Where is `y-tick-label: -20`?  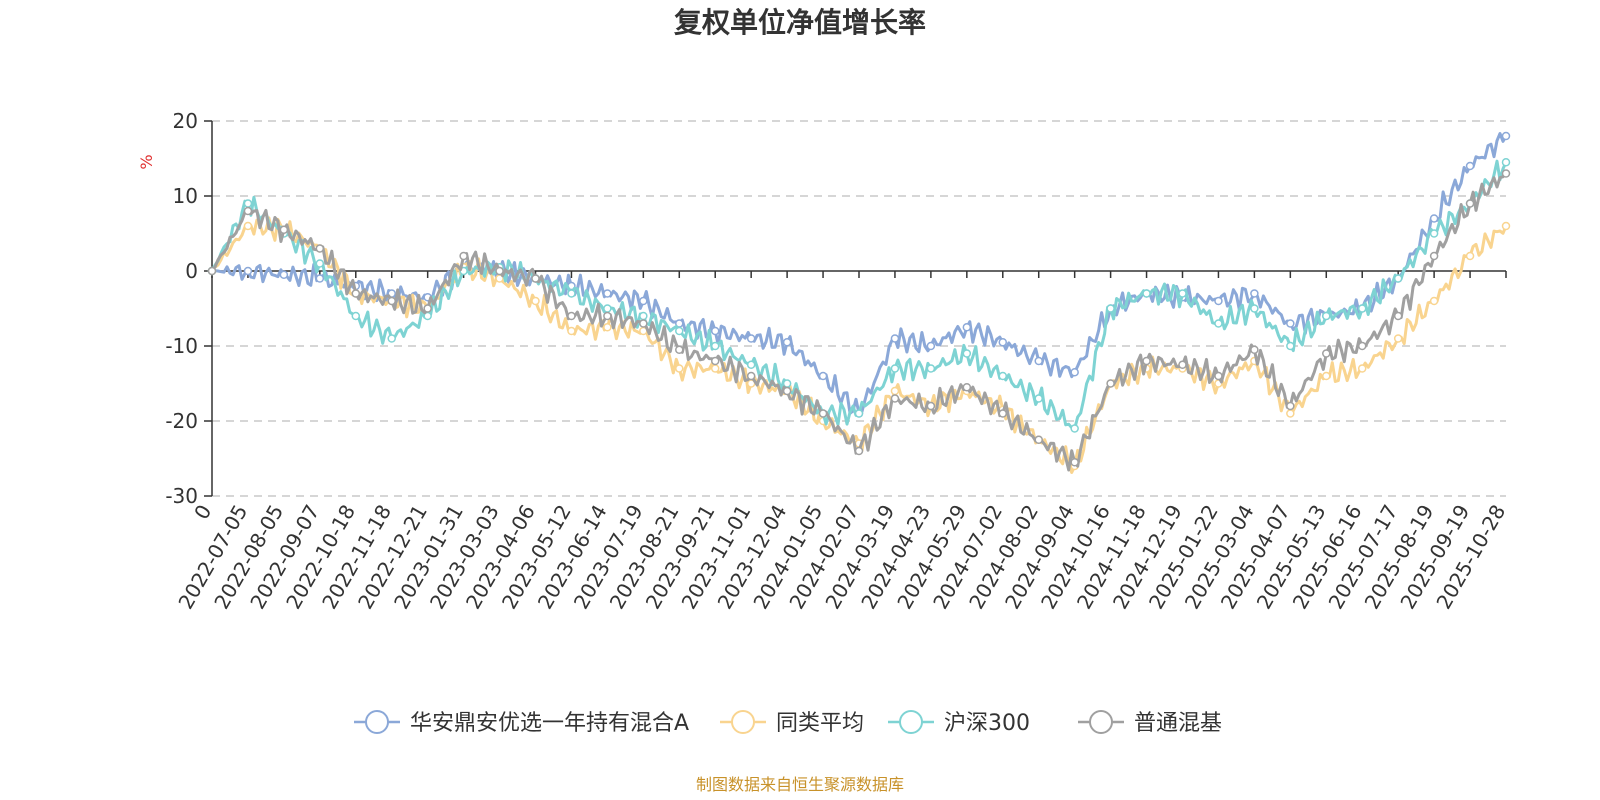
y-tick-label: -20 is located at coordinates (181, 421).